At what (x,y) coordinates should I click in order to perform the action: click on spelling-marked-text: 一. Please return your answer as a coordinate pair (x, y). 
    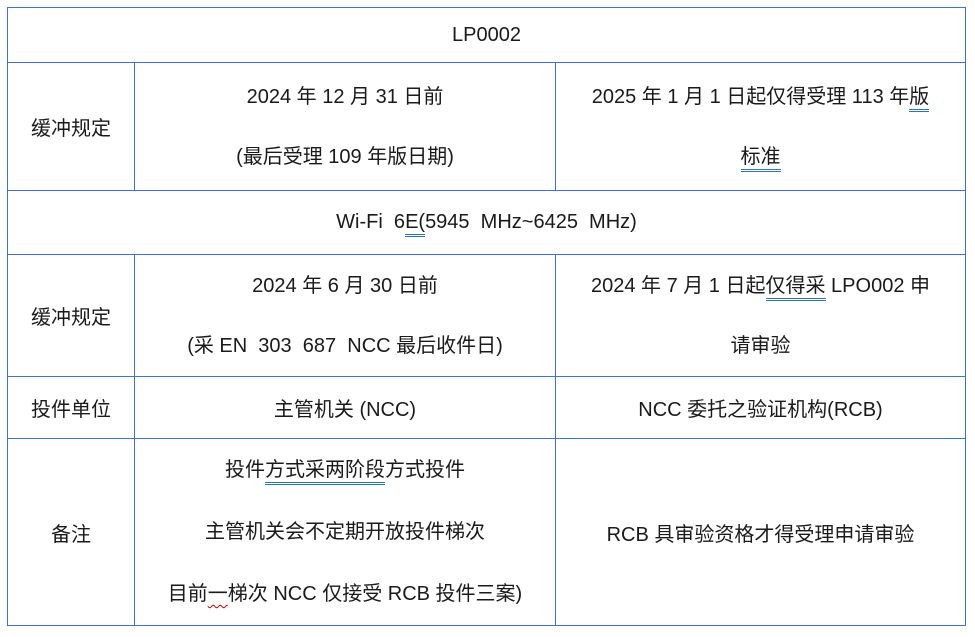
    Looking at the image, I should click on (217, 594).